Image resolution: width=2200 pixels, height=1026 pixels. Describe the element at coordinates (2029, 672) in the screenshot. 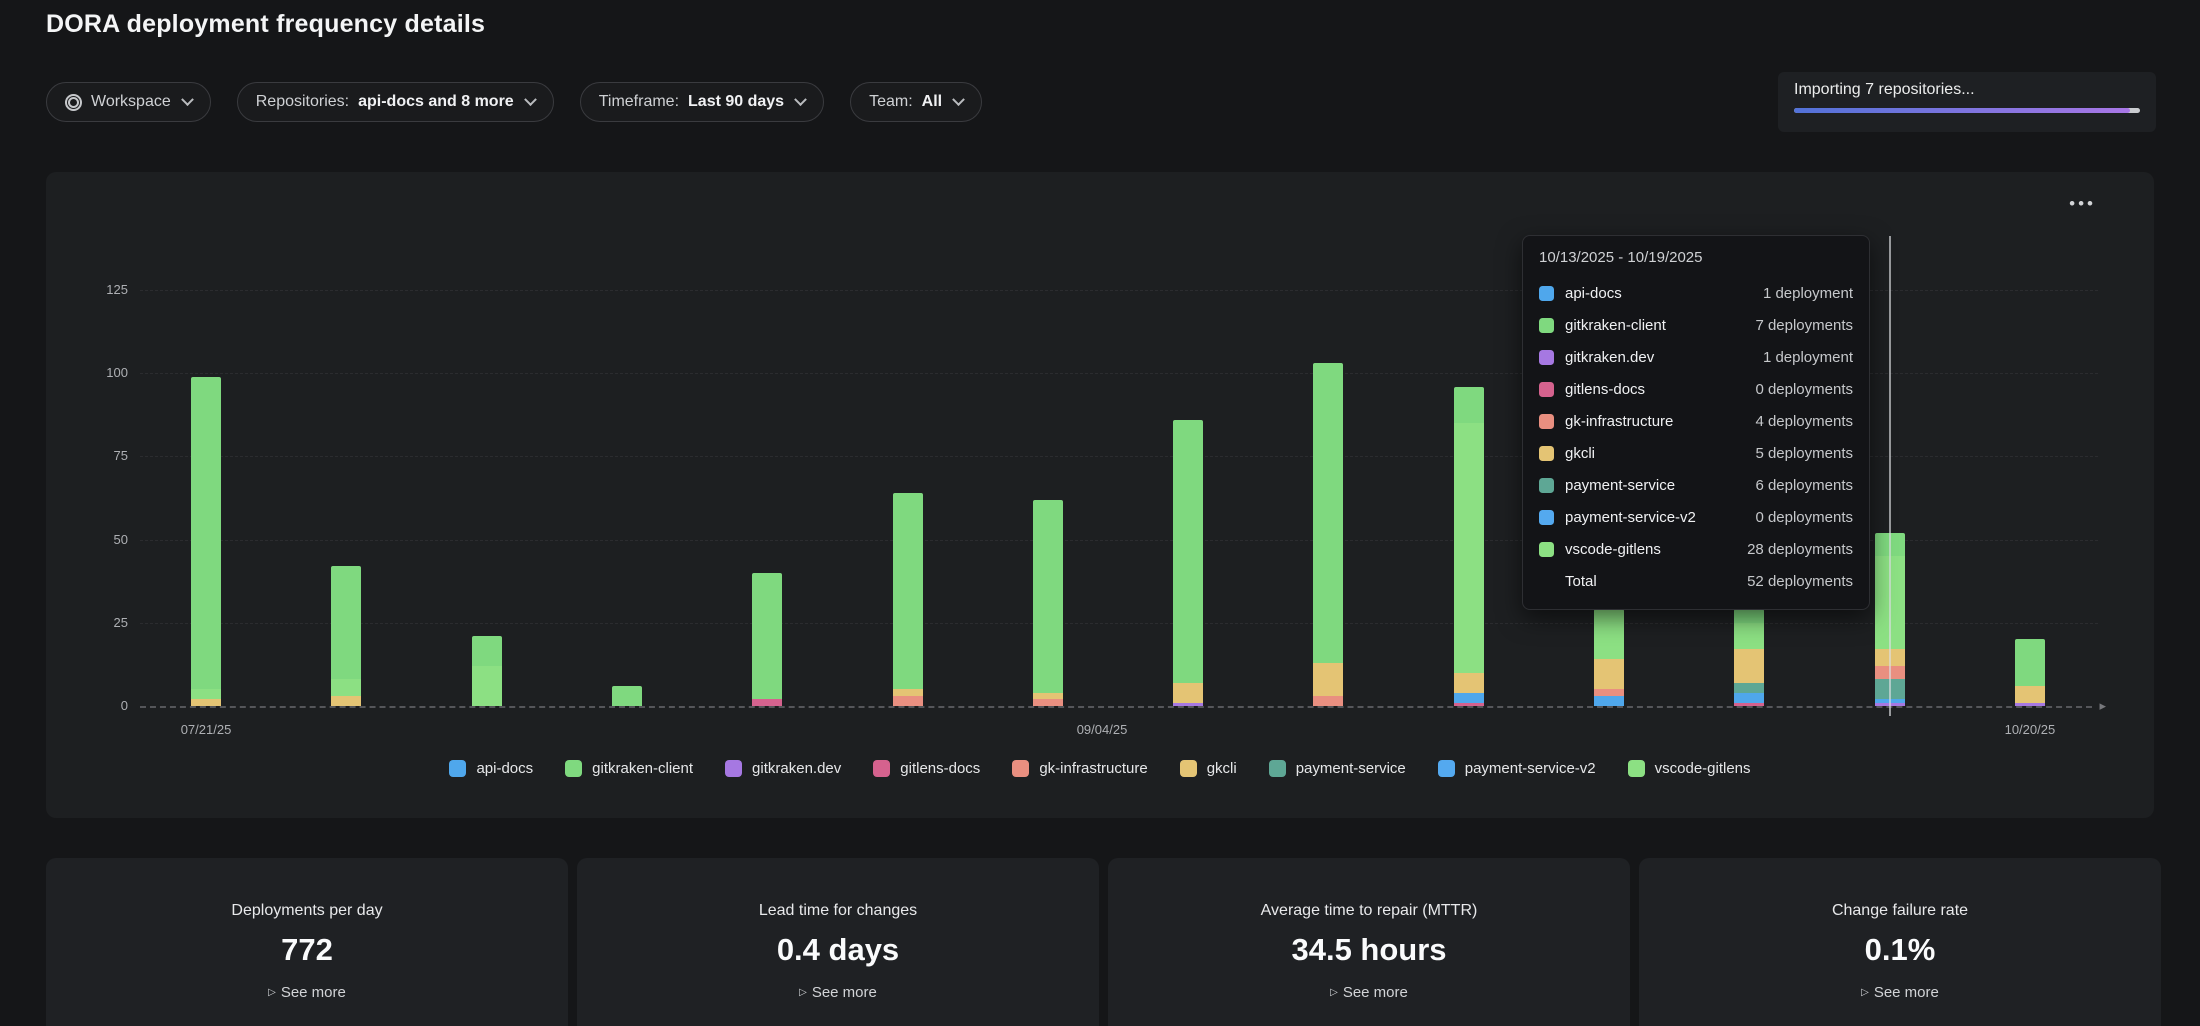

I see `bar-10/20/25` at that location.